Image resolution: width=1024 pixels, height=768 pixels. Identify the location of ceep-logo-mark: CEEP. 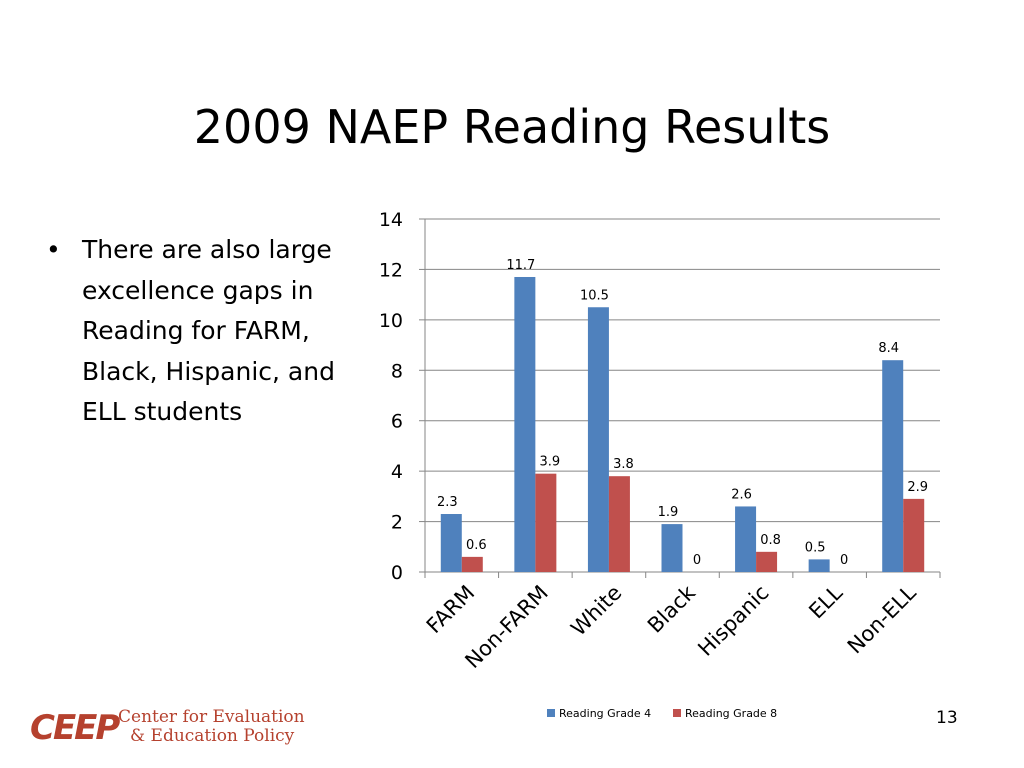
(75, 728).